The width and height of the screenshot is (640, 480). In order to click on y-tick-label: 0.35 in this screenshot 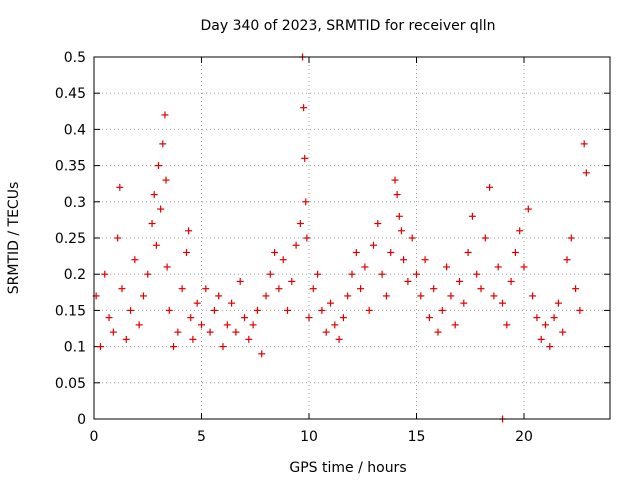, I will do `click(70, 167)`.